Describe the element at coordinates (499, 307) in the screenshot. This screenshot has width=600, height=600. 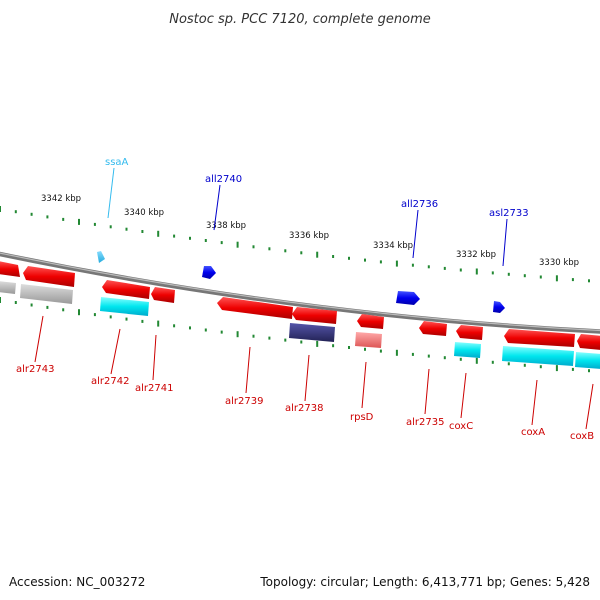
I see `gene-asl2733` at that location.